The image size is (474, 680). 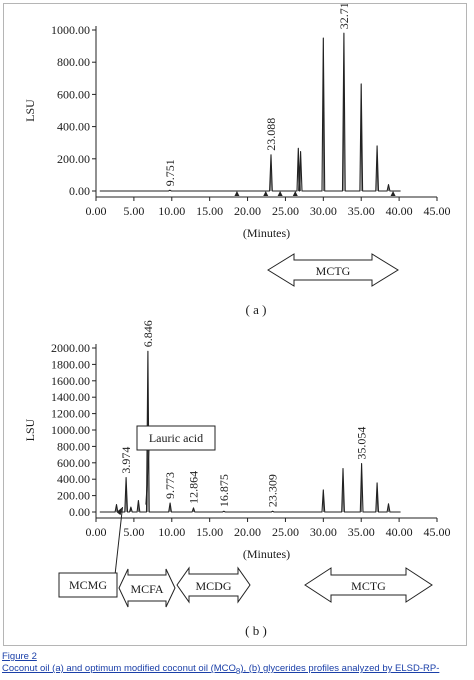 I want to click on panel-b-mcmg-pointer, so click(x=119, y=541).